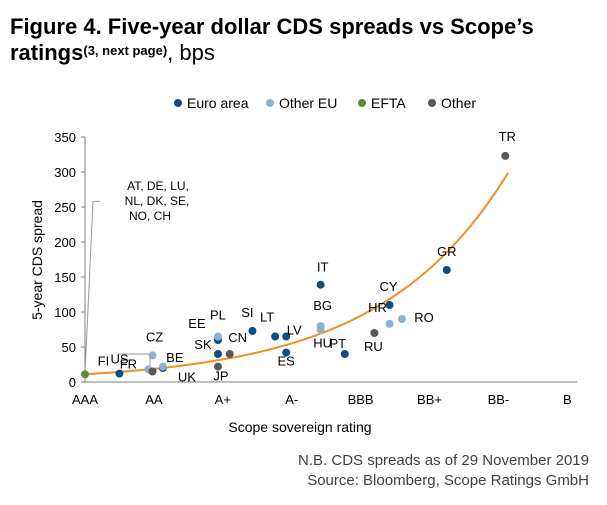  What do you see at coordinates (218, 103) in the screenshot?
I see `legend-label: Euro area` at bounding box center [218, 103].